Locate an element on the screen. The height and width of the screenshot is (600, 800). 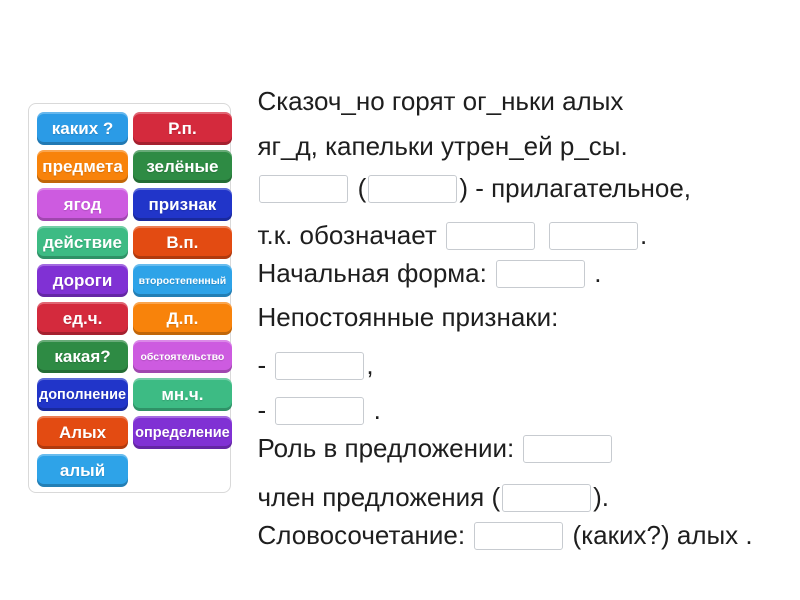
word-tile: каких ? is located at coordinates (83, 128).